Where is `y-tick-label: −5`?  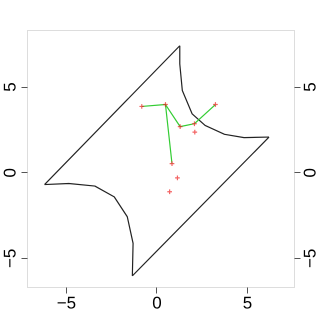
y-tick-label: −5 is located at coordinates (10, 258).